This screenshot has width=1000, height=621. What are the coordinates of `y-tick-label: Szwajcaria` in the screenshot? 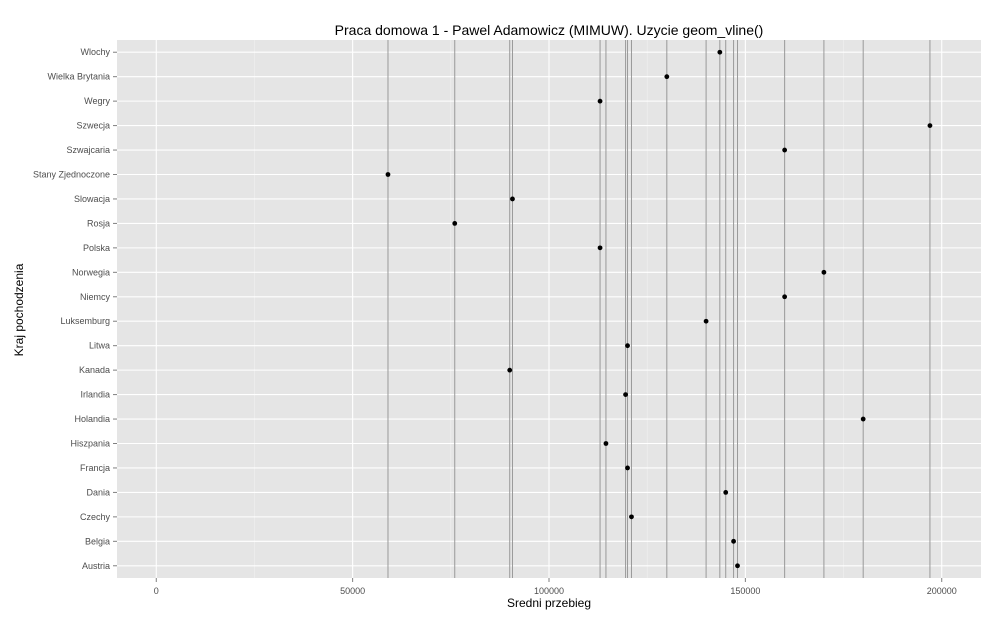 It's located at (88, 150).